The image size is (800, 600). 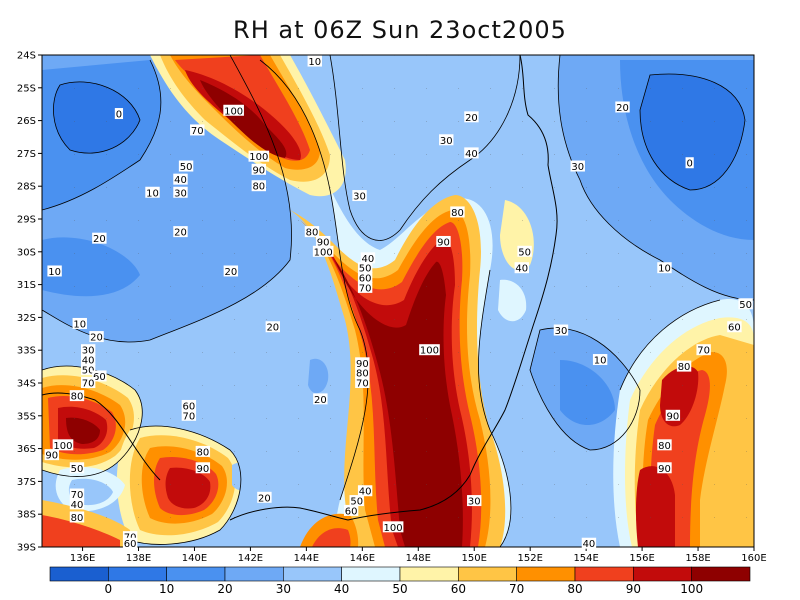 What do you see at coordinates (26, 416) in the screenshot?
I see `lat-tick-label: 35S` at bounding box center [26, 416].